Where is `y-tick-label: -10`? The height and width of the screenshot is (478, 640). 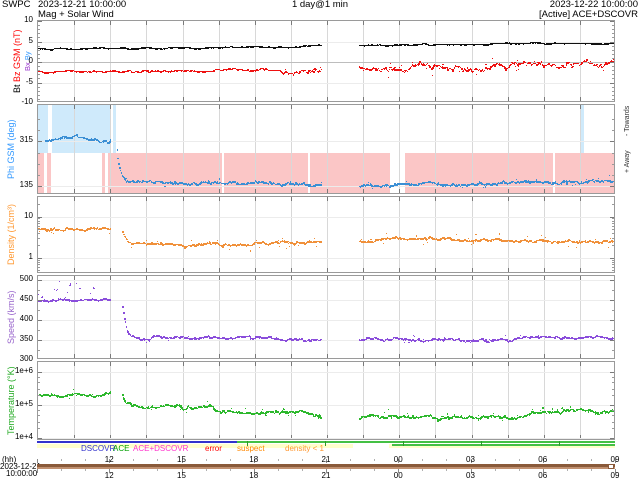
y-tick-label: -10 is located at coordinates (27, 101).